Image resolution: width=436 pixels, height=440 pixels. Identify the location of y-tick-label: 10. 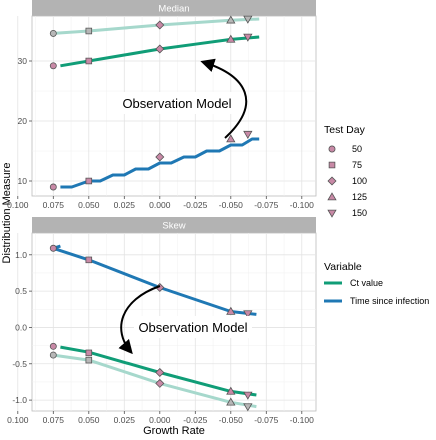
(23, 181).